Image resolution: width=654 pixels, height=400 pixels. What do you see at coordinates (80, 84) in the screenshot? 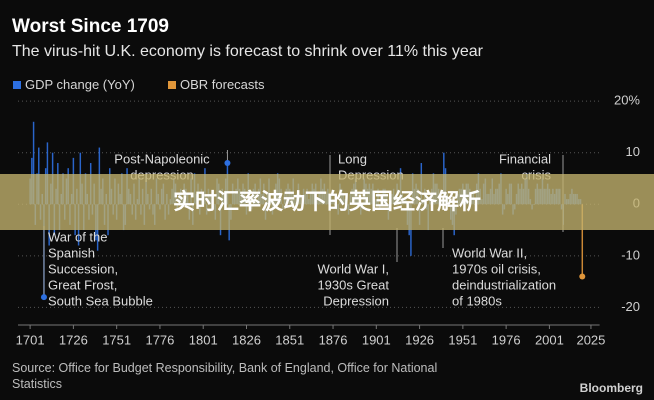
I see `legend-label: GDP change (YoY)` at bounding box center [80, 84].